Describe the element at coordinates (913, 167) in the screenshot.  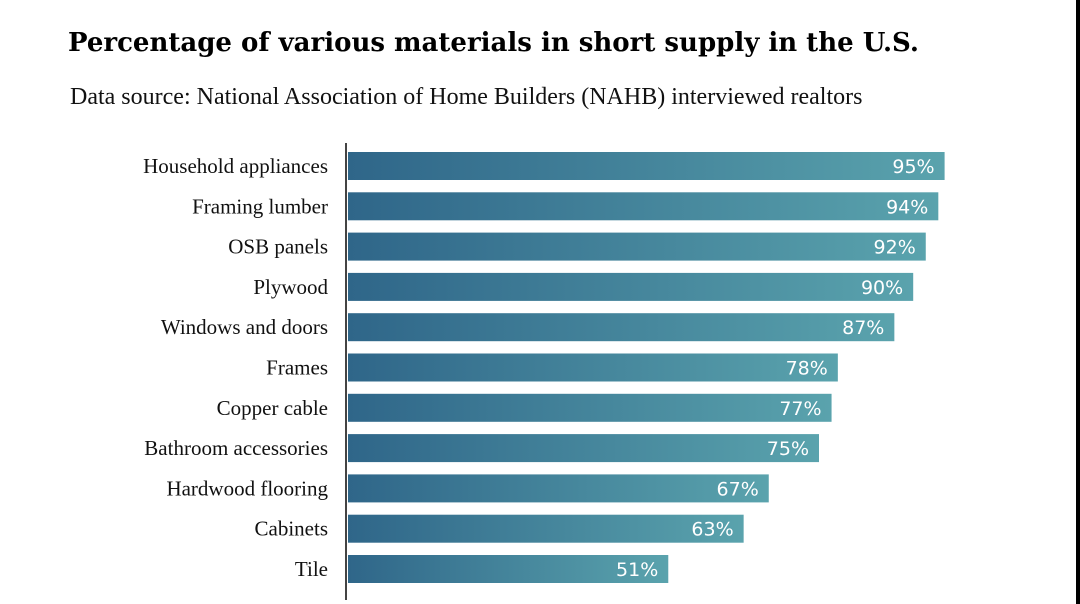
I see `value-label: 95%` at that location.